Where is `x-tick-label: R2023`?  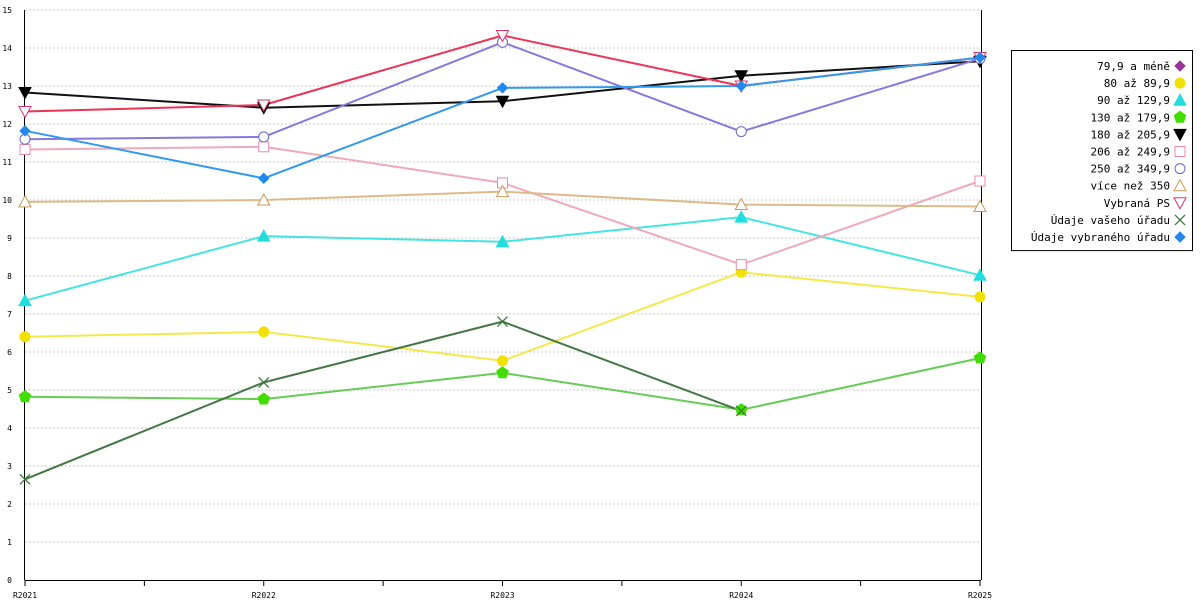 x-tick-label: R2023 is located at coordinates (502, 595).